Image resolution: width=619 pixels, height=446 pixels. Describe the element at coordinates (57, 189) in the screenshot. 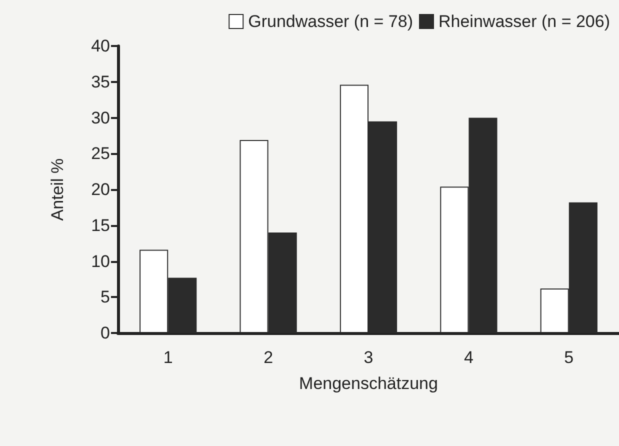

I see `y-axis-title: Anteil %` at that location.